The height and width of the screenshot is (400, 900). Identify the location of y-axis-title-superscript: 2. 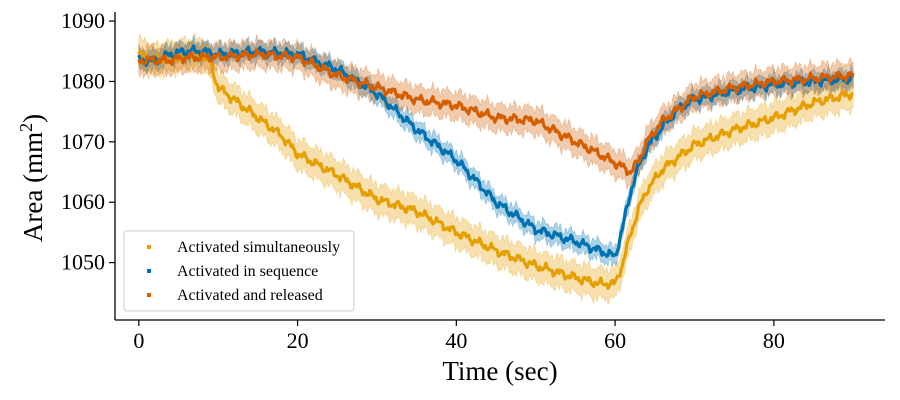
(26, 127).